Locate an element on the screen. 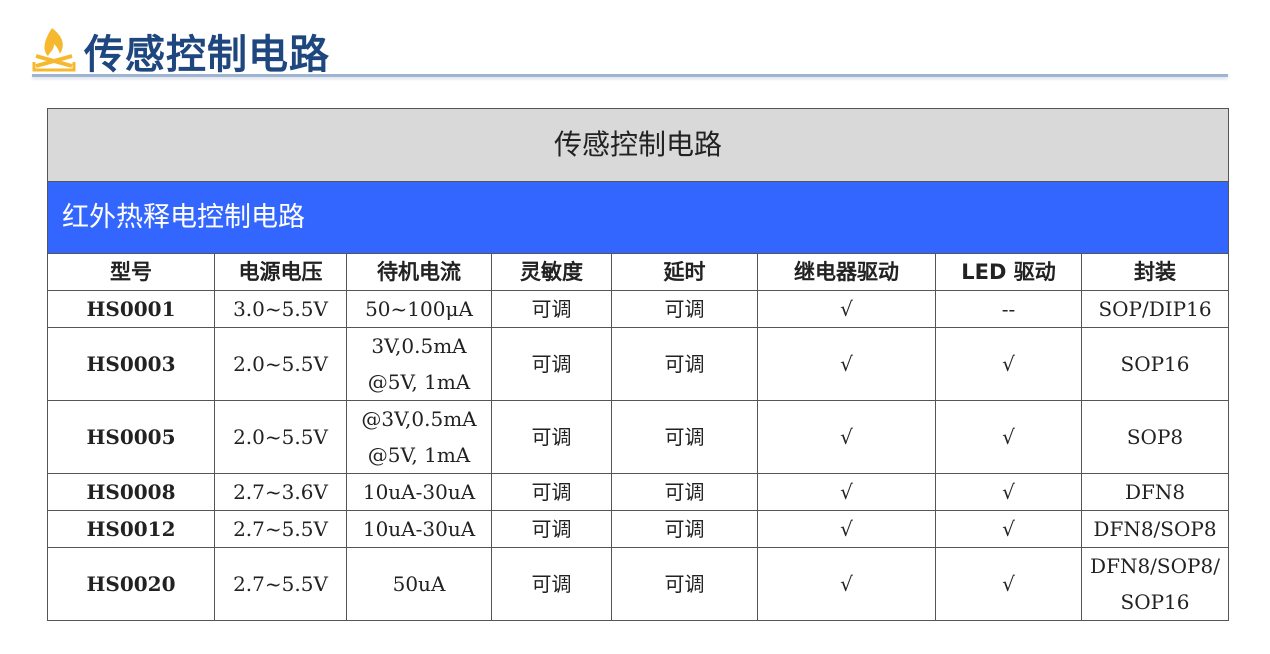 The width and height of the screenshot is (1270, 654). table-cell: DFN8 is located at coordinates (1155, 492).